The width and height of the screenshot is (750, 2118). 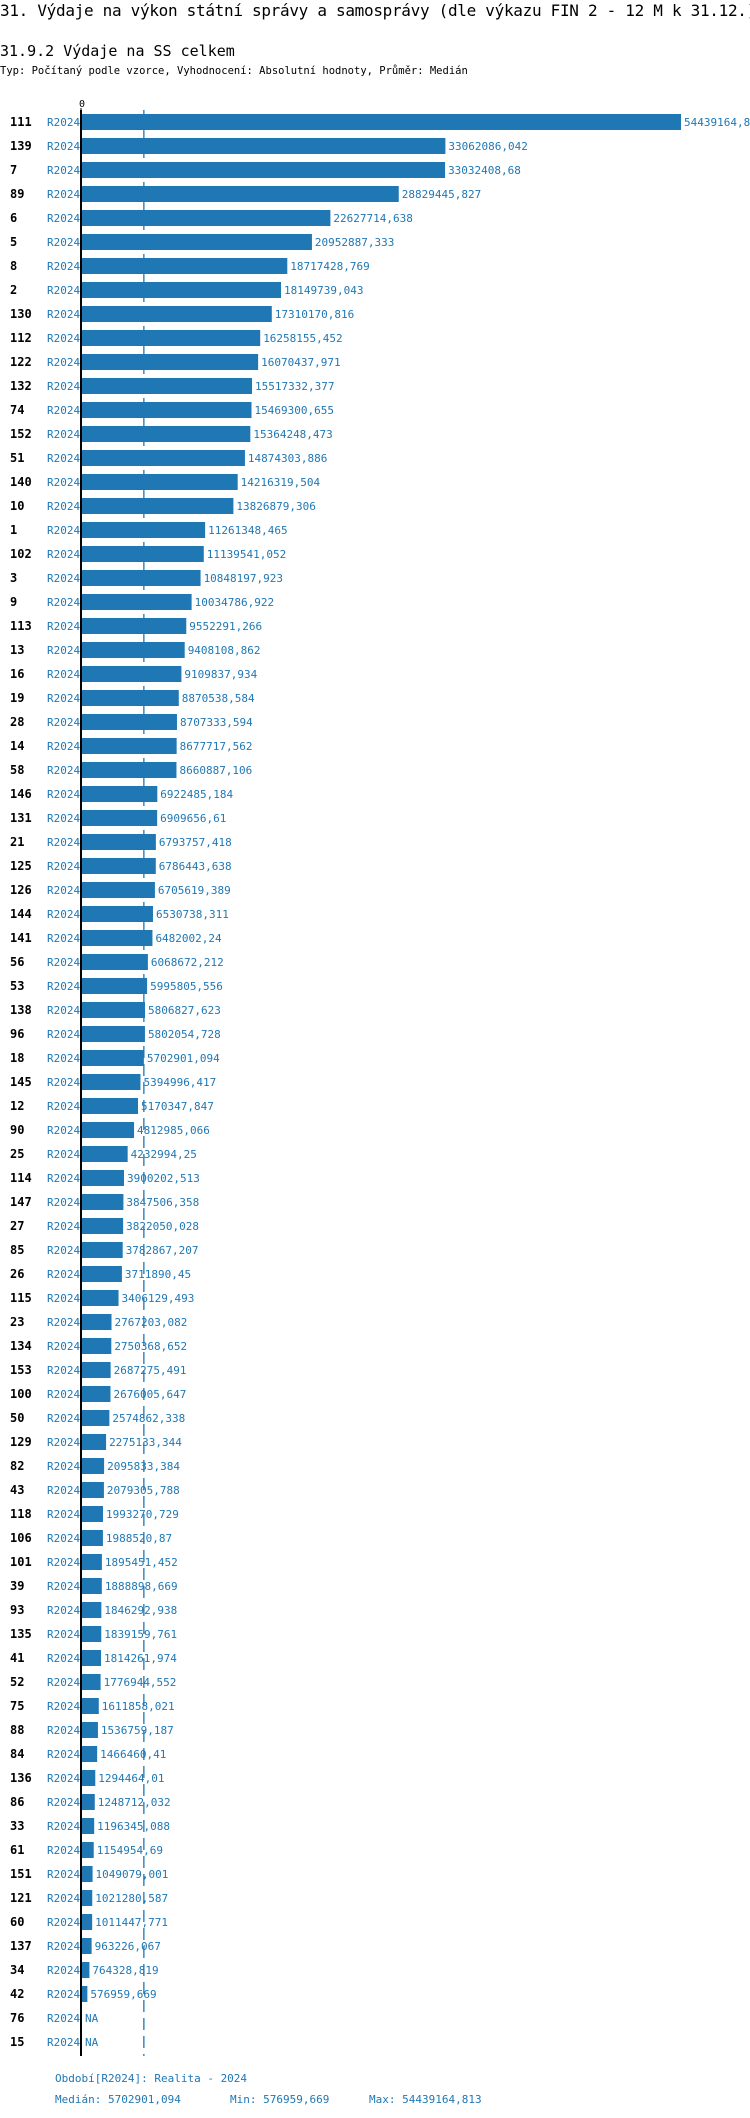 What do you see at coordinates (128, 1946) in the screenshot?
I see `value-label: 963226,067` at bounding box center [128, 1946].